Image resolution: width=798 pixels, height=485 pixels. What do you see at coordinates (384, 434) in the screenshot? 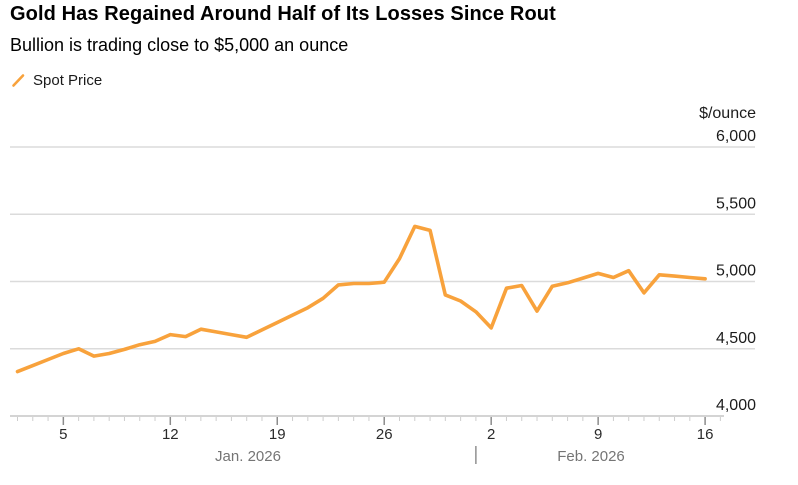
I see `x-axis-tick-label: 26` at bounding box center [384, 434].